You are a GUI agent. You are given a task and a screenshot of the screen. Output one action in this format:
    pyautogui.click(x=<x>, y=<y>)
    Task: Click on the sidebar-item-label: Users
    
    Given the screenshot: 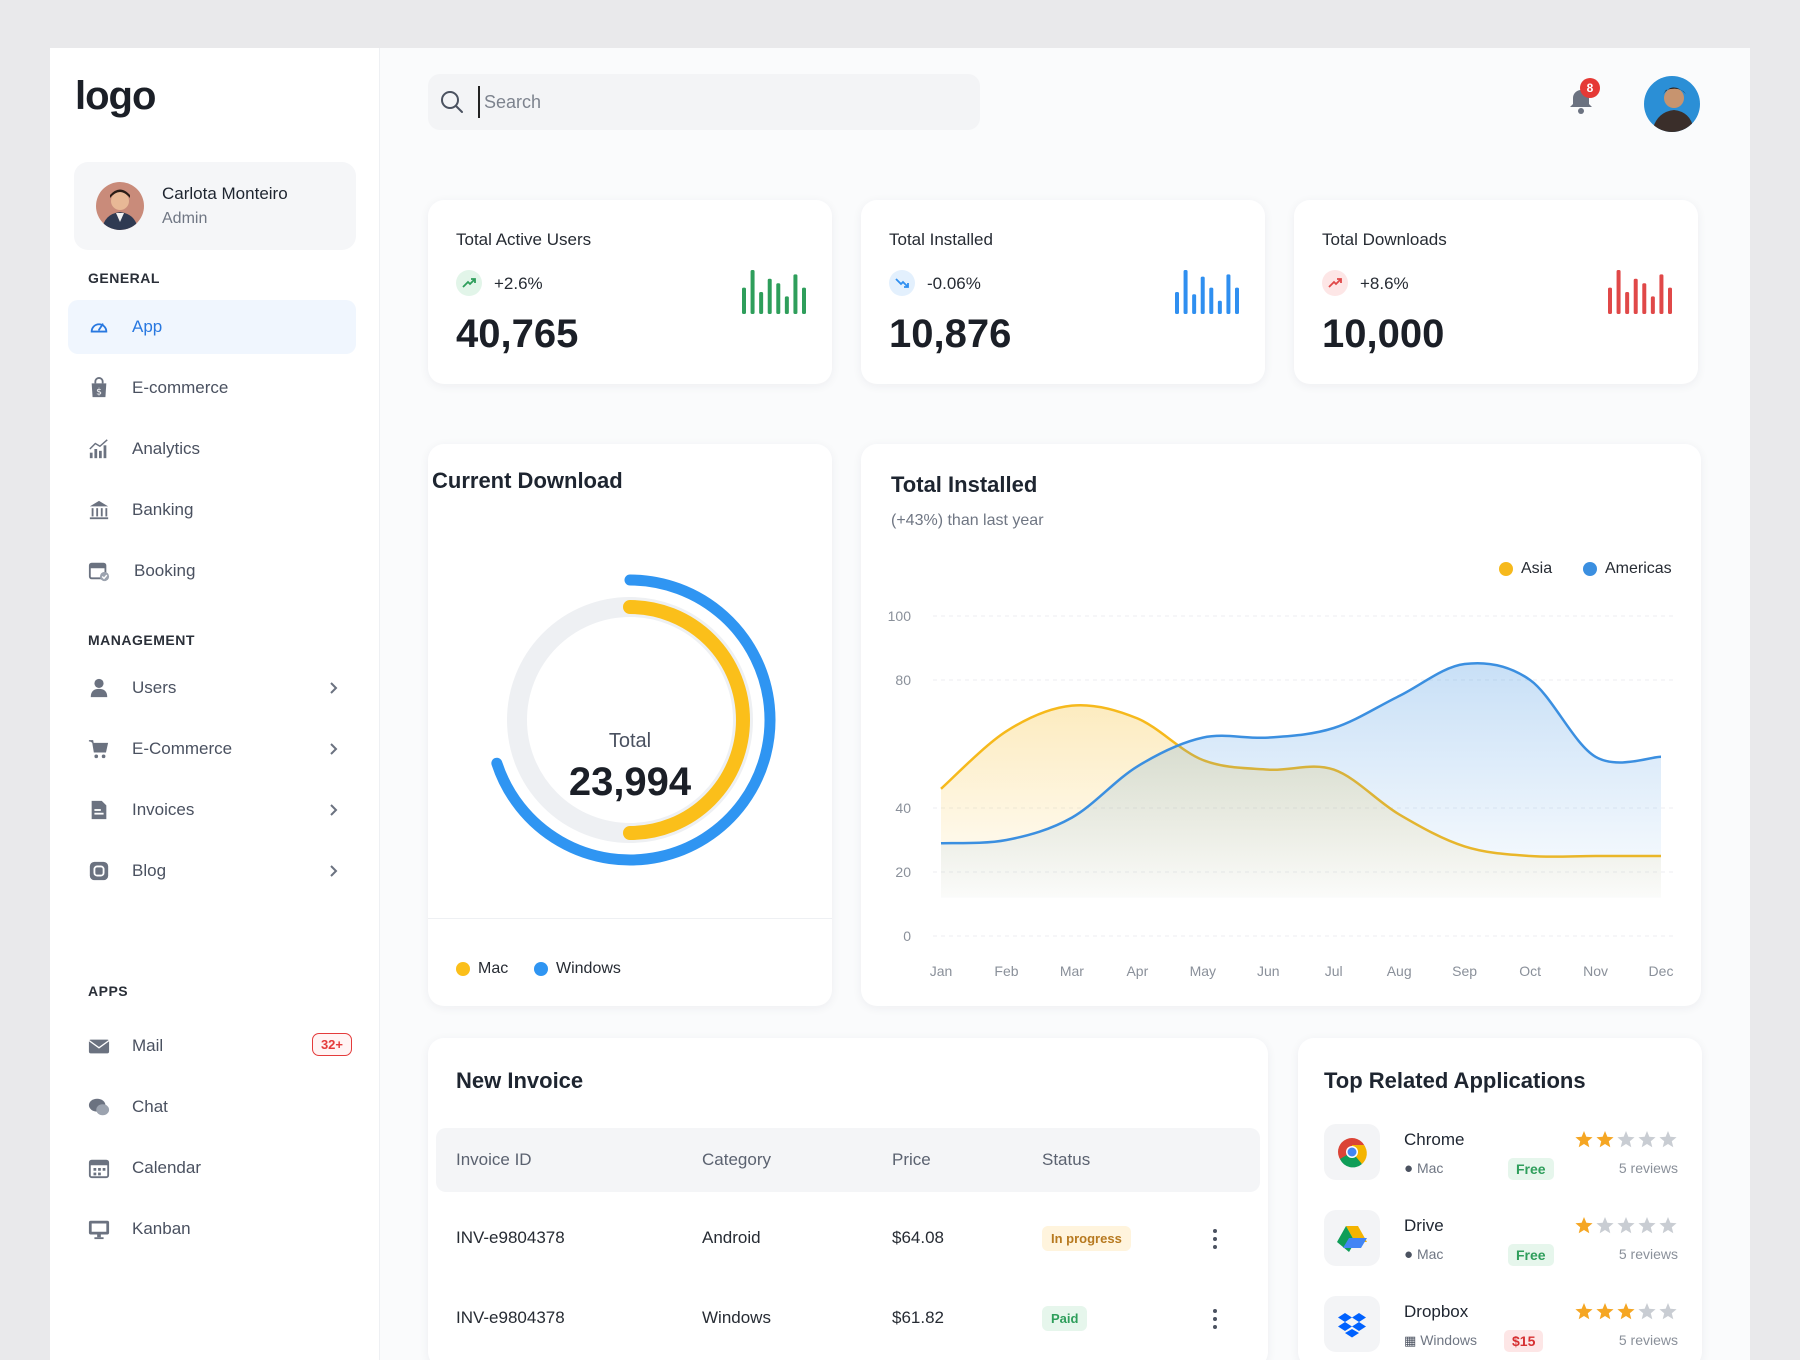 What is the action you would take?
    pyautogui.click(x=154, y=687)
    